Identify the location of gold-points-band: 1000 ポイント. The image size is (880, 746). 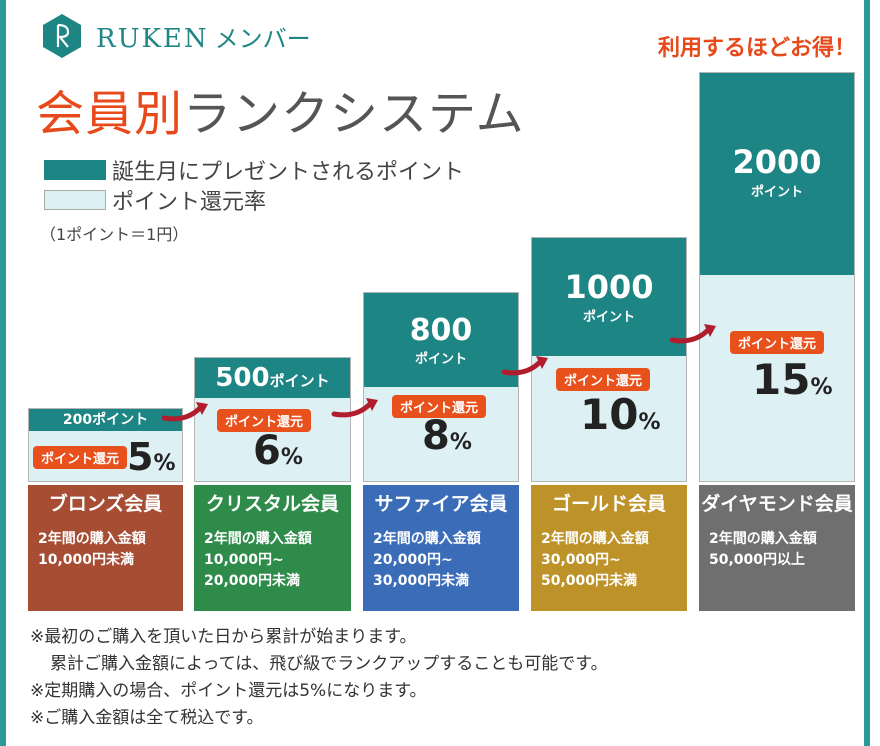
(609, 297).